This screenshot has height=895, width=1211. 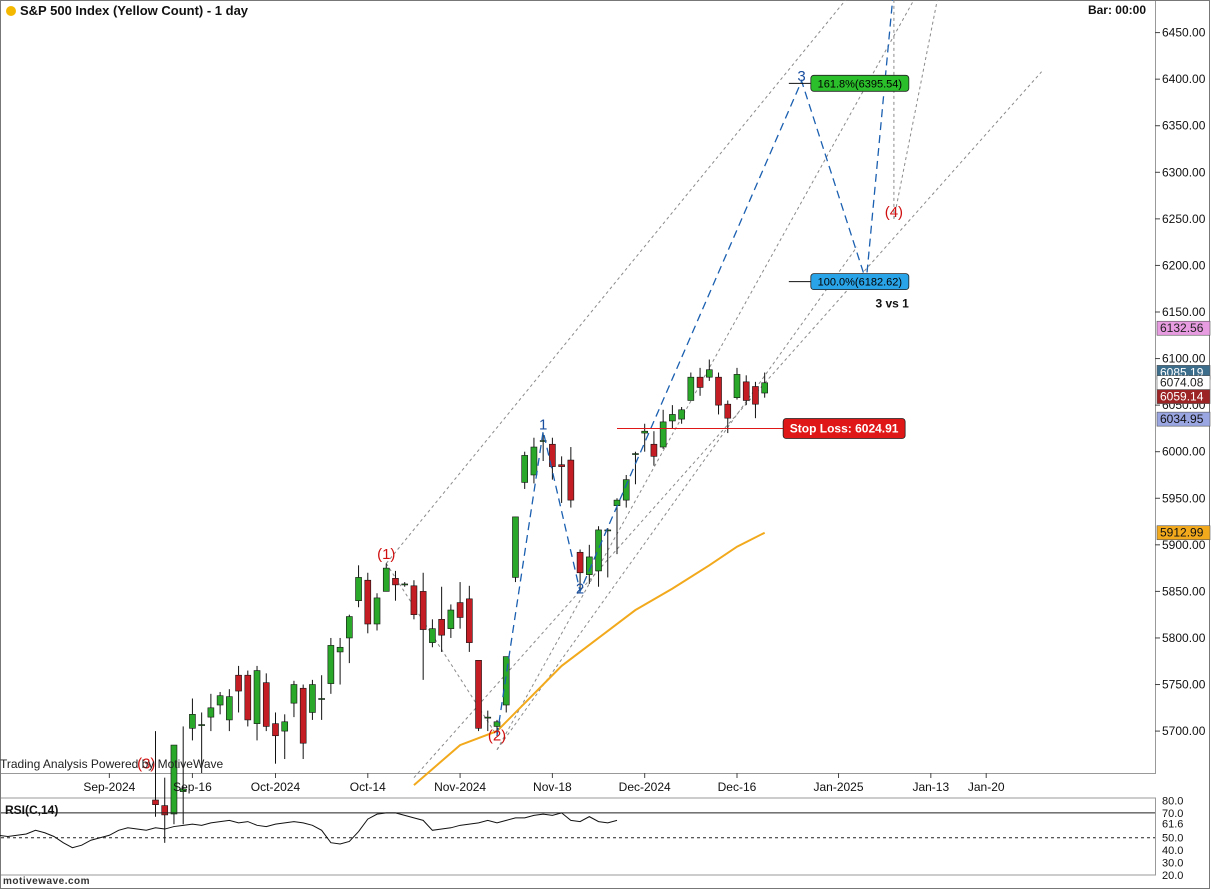 I want to click on watermark: Trading Analysis Powered by MotiveWave, so click(x=112, y=764).